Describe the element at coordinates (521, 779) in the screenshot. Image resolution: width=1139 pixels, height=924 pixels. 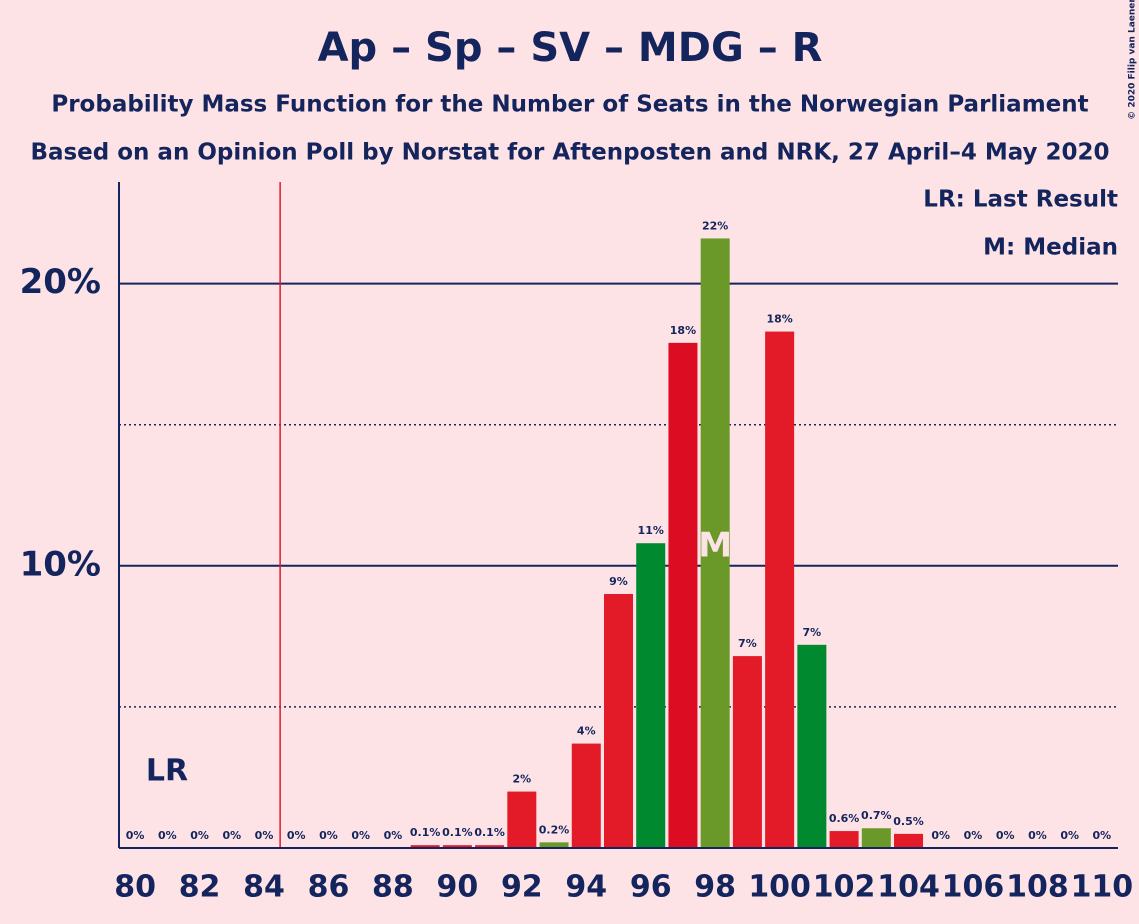
I see `value-label: 2%` at that location.